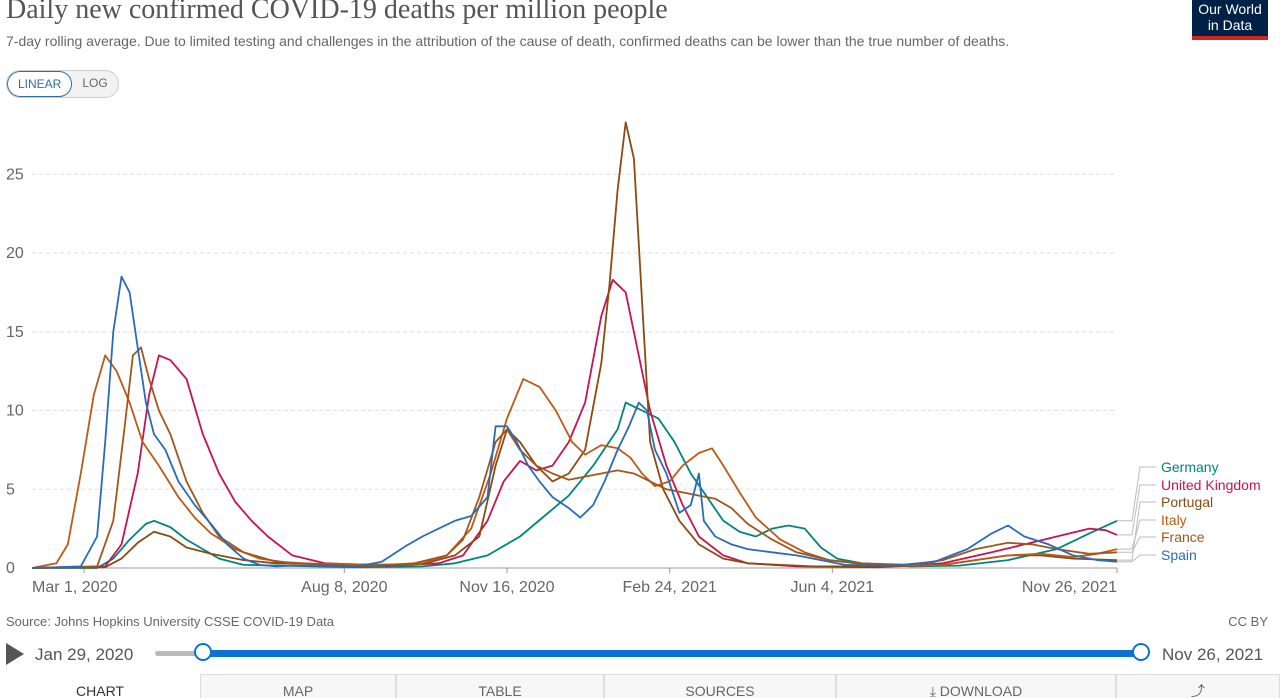  Describe the element at coordinates (1248, 621) in the screenshot. I see `license-note: CC BY` at that location.